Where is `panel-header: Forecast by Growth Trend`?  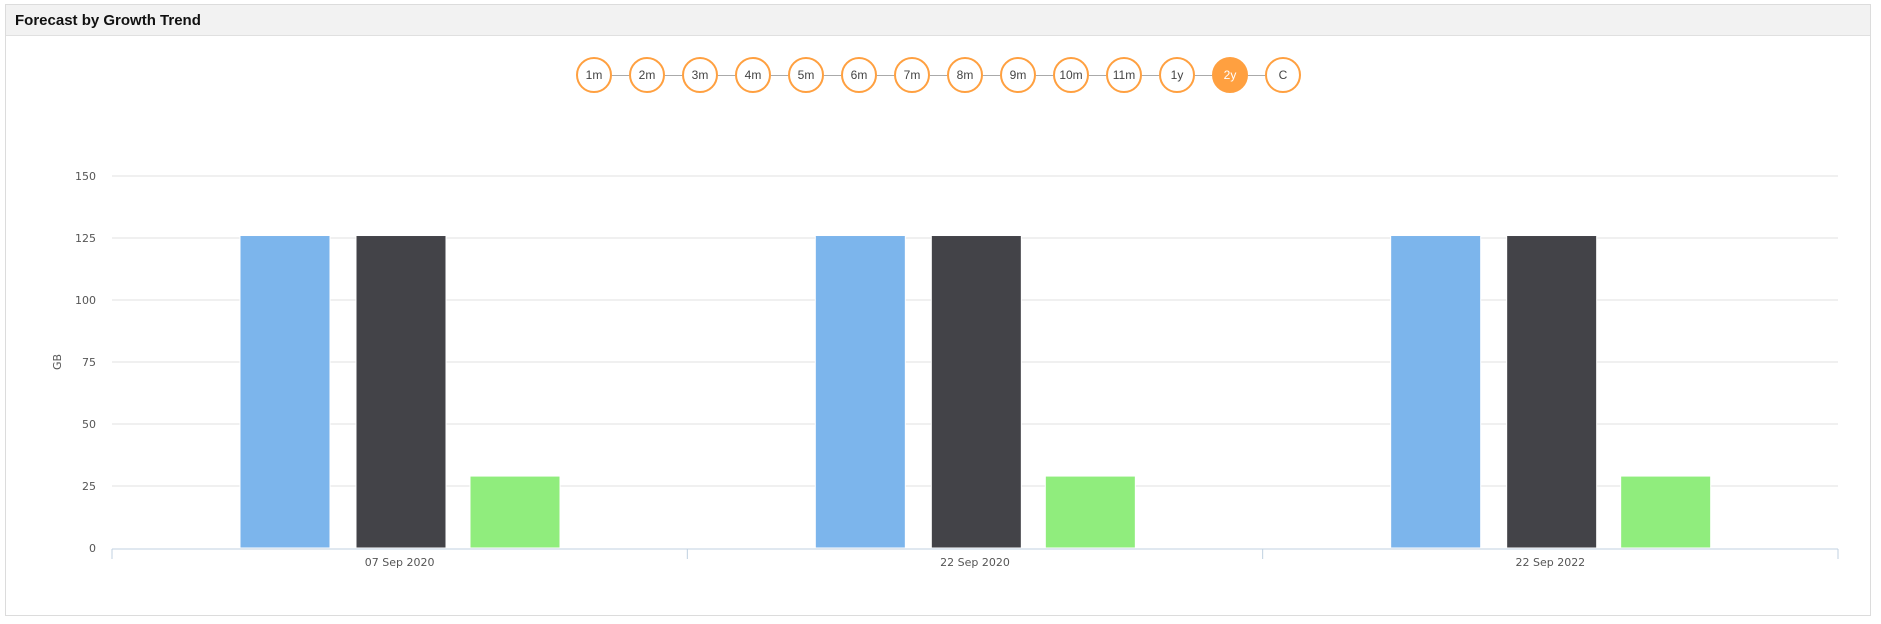 panel-header: Forecast by Growth Trend is located at coordinates (938, 20).